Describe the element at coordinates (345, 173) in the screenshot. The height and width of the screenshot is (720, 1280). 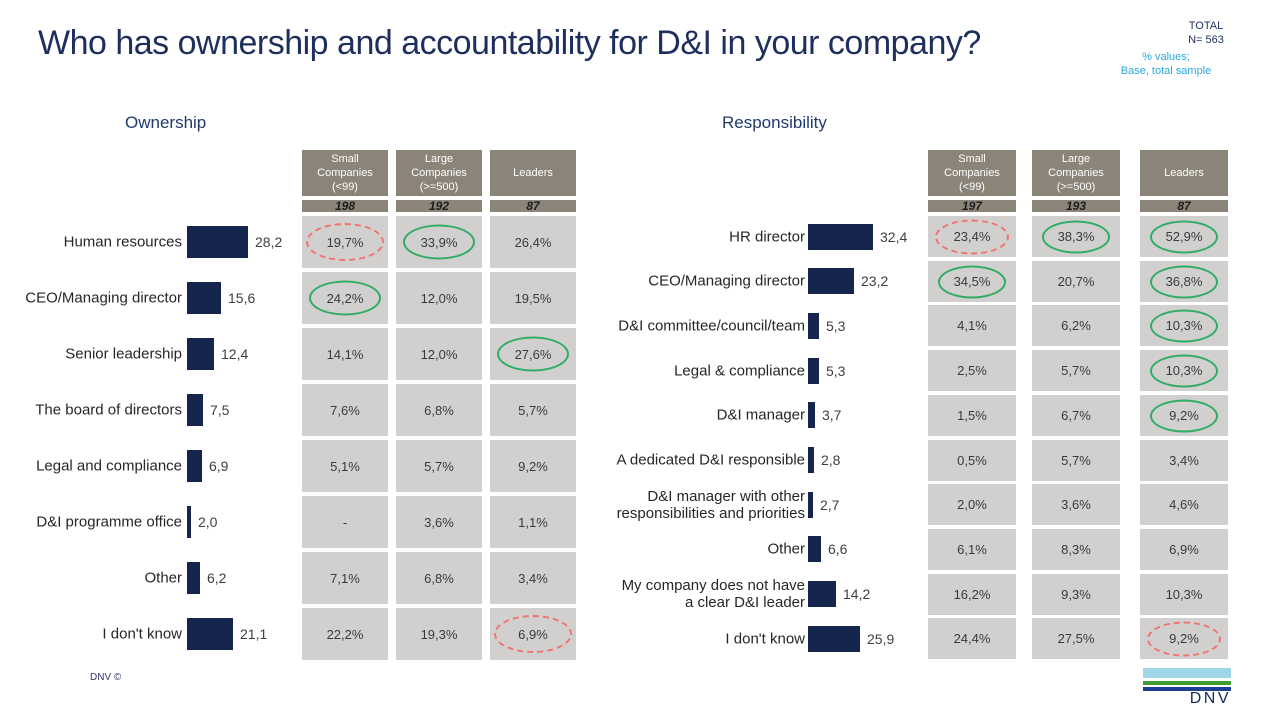
I see `table-header-ownership-0: Small Companies (<99)` at that location.